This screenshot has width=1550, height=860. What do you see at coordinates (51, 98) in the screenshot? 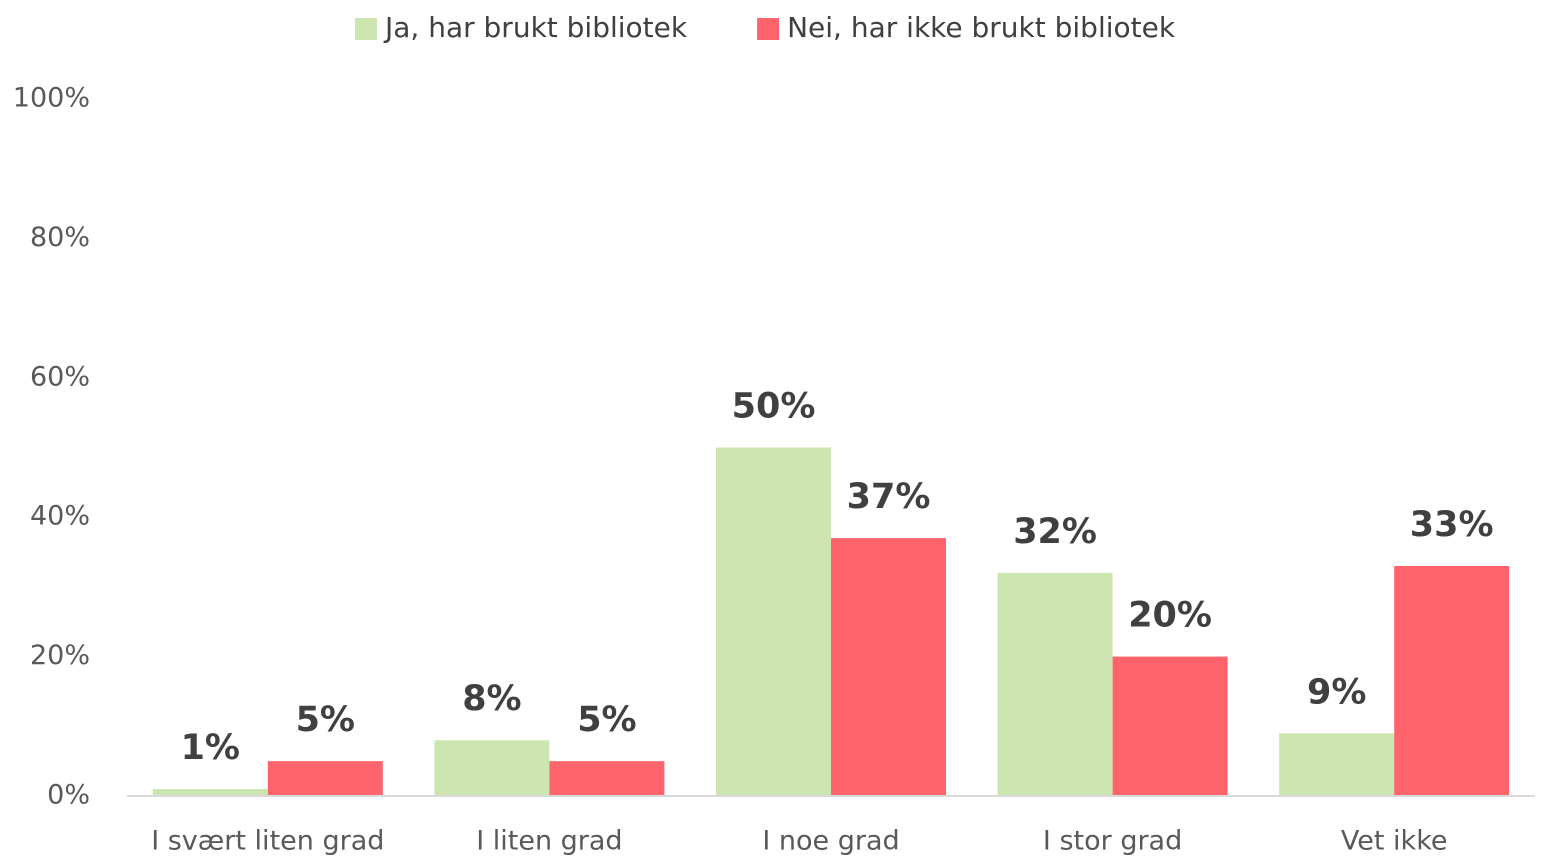
I see `y-tick-label: 100%` at bounding box center [51, 98].